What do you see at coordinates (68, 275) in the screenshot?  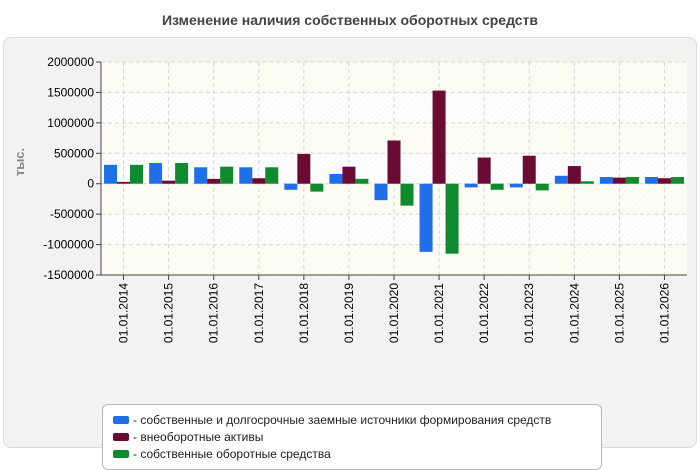 I see `y-tick-label: -1500000` at bounding box center [68, 275].